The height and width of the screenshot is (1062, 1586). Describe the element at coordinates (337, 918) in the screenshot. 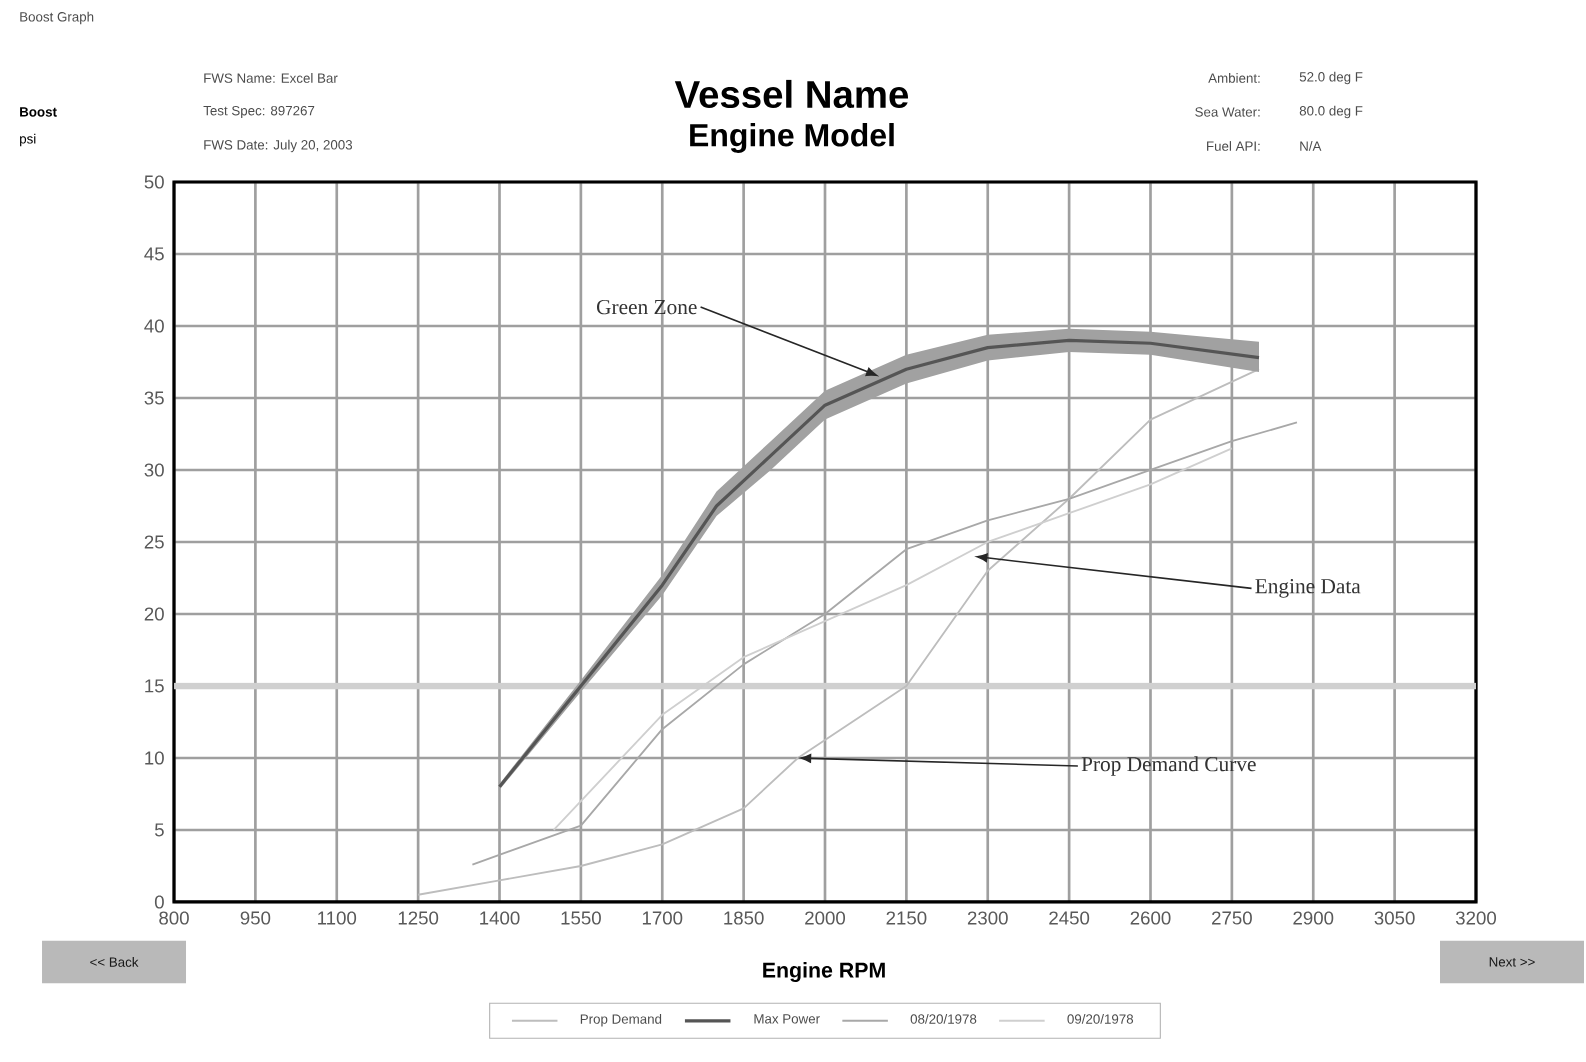

I see `x-tick-label: 1100` at that location.